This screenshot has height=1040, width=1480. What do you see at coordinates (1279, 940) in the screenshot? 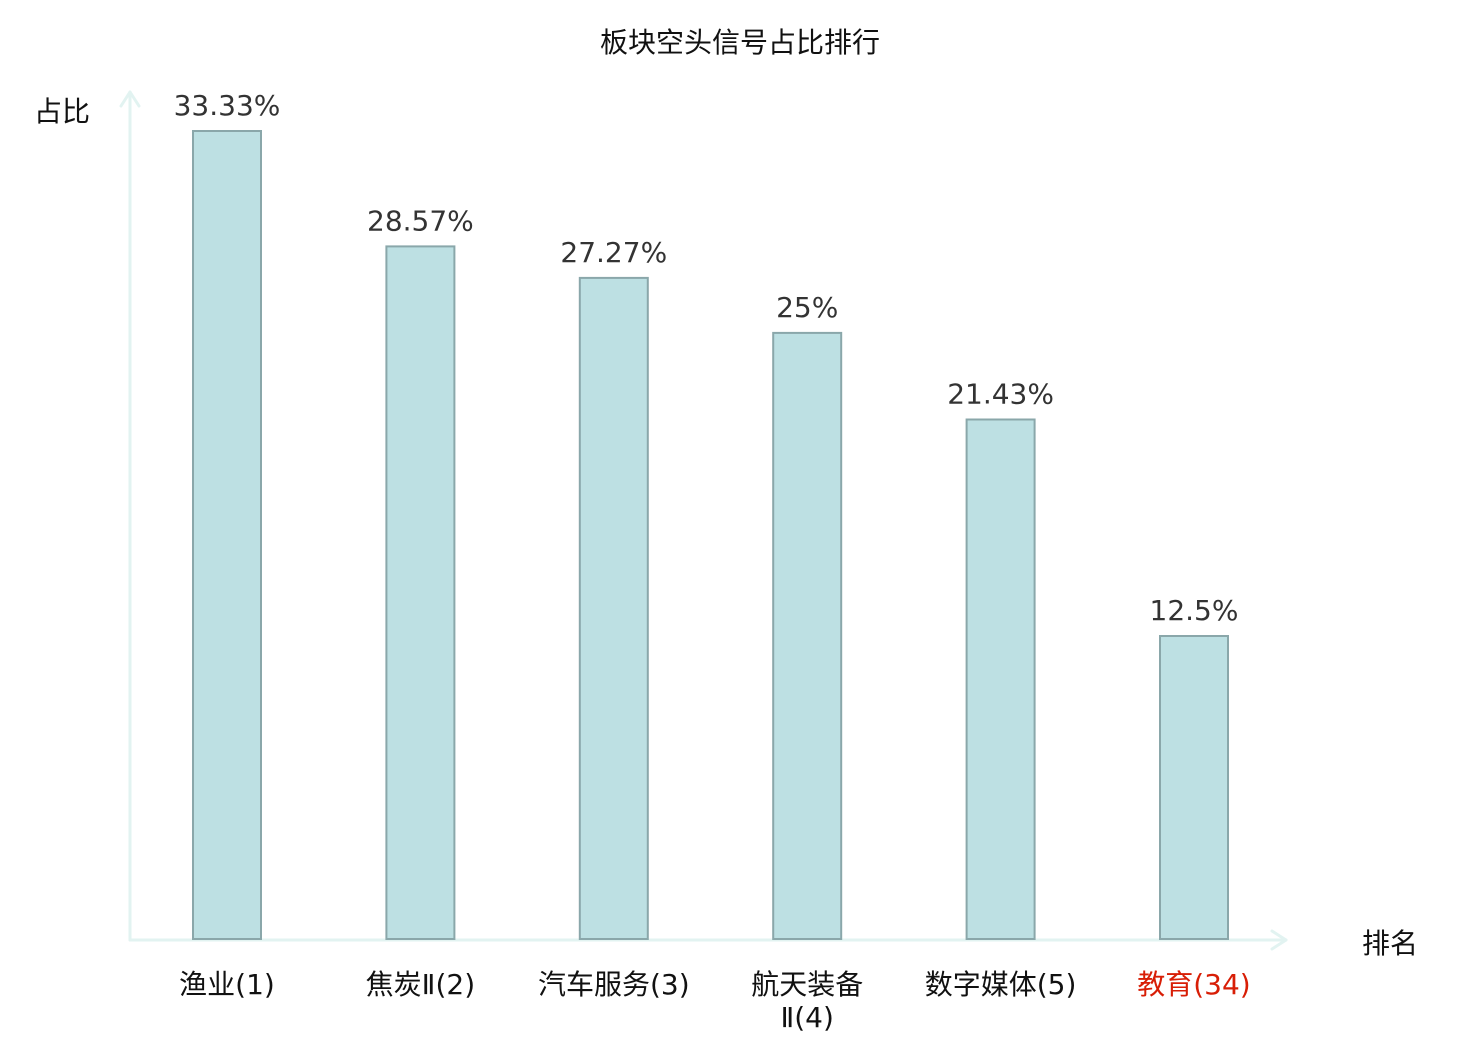
I see `x-axis-arrow-icon` at bounding box center [1279, 940].